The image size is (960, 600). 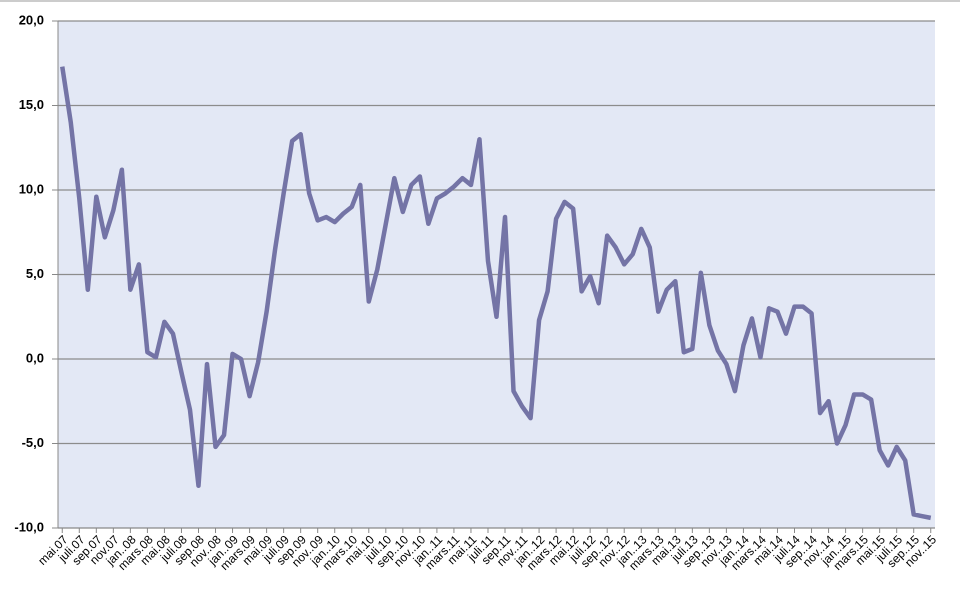 I want to click on y-tick-label: 10,0, so click(x=31, y=188).